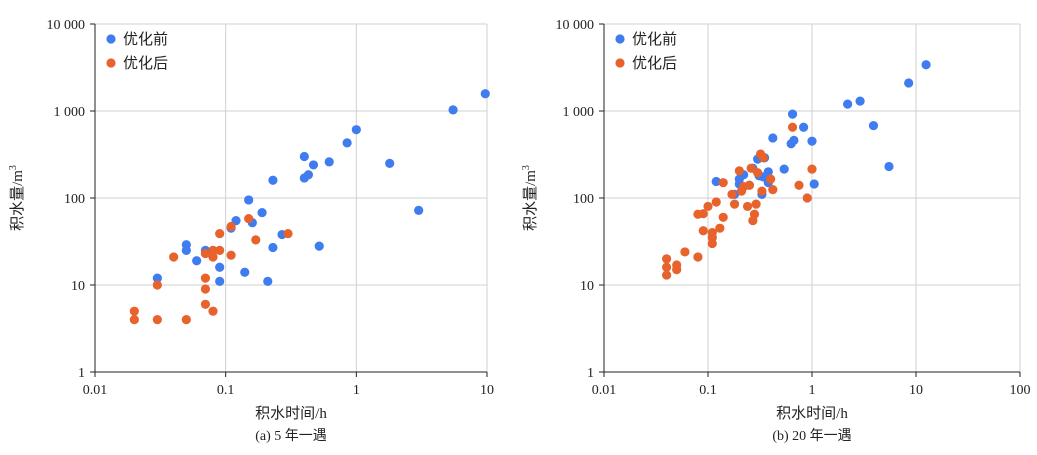  Describe the element at coordinates (526, 167) in the screenshot. I see `y-axis-label-sup: 3` at that location.